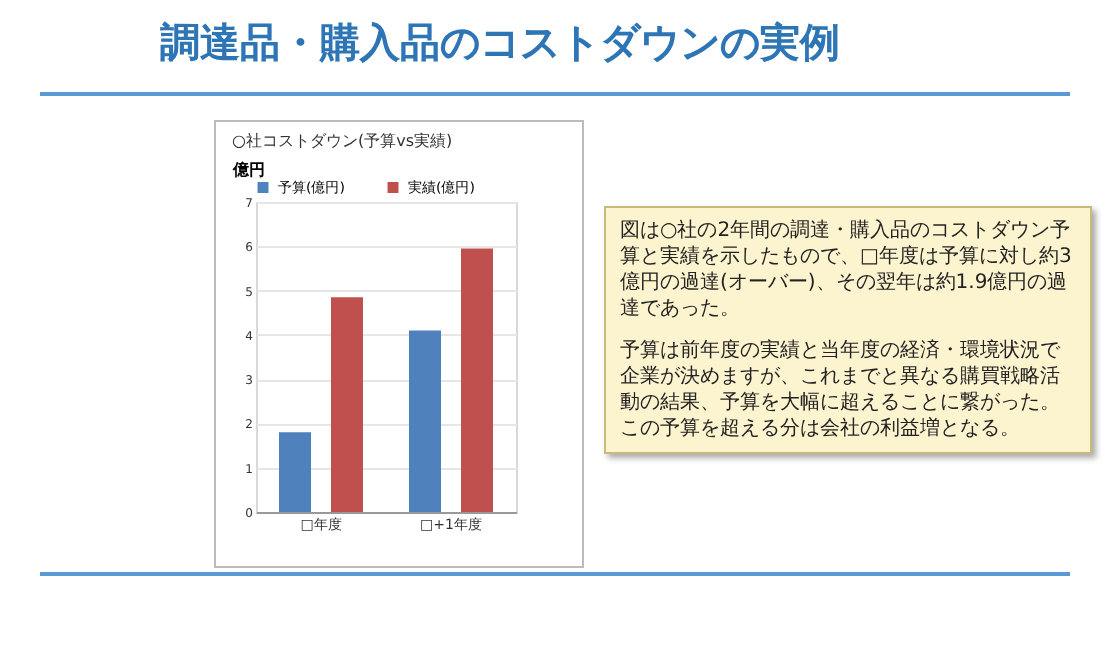 The height and width of the screenshot is (650, 1110). Describe the element at coordinates (500, 43) in the screenshot. I see `chart-title: 調達品・購入品のコストダウンの実例` at that location.